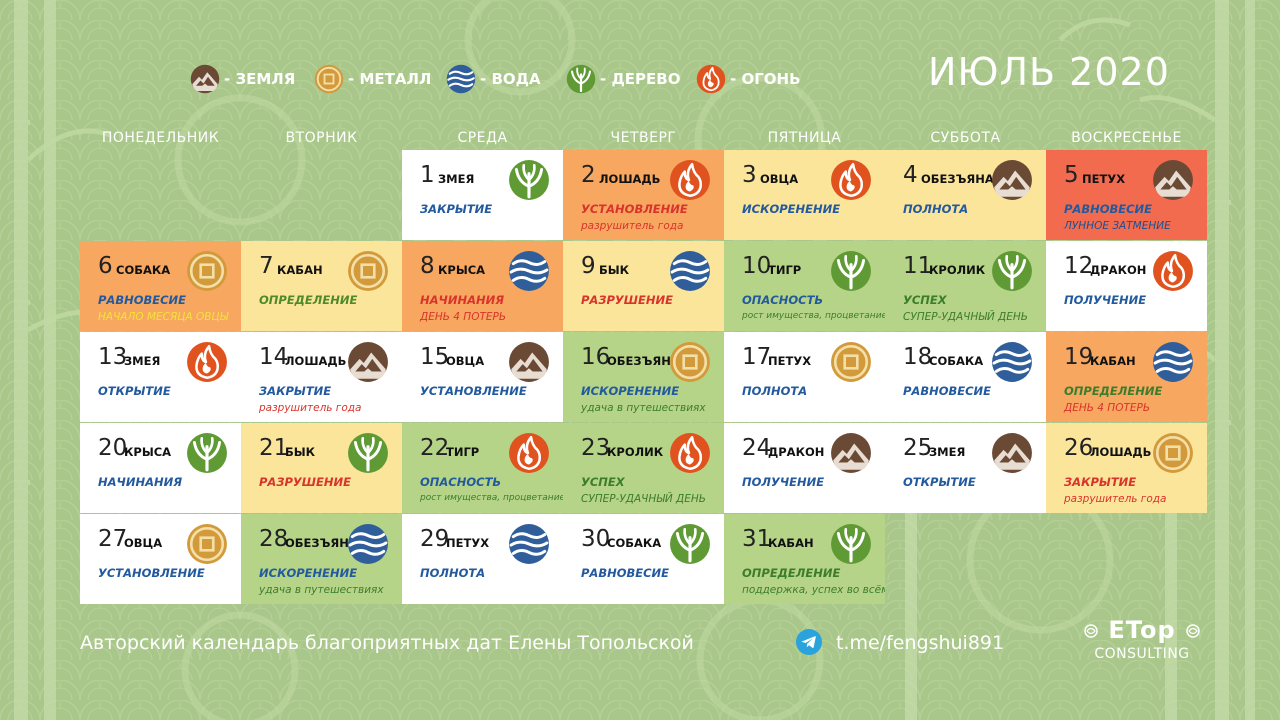 The height and width of the screenshot is (720, 1280). Describe the element at coordinates (785, 270) in the screenshot. I see `day-animal: ТИГР` at that location.